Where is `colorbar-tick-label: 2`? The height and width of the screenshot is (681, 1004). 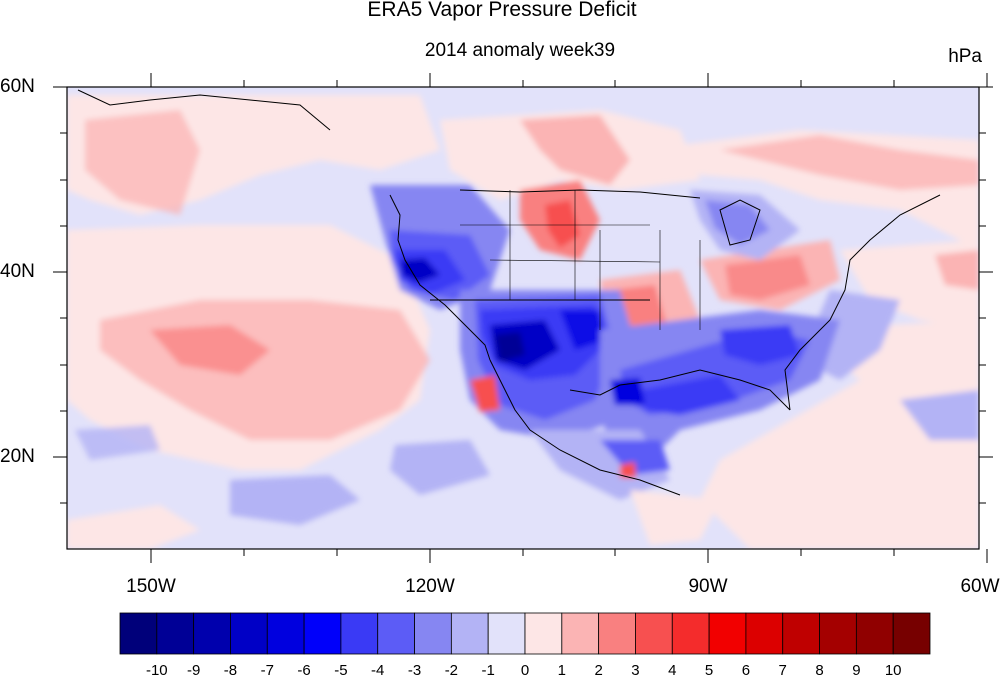
colorbar-tick-label: 2 is located at coordinates (598, 670).